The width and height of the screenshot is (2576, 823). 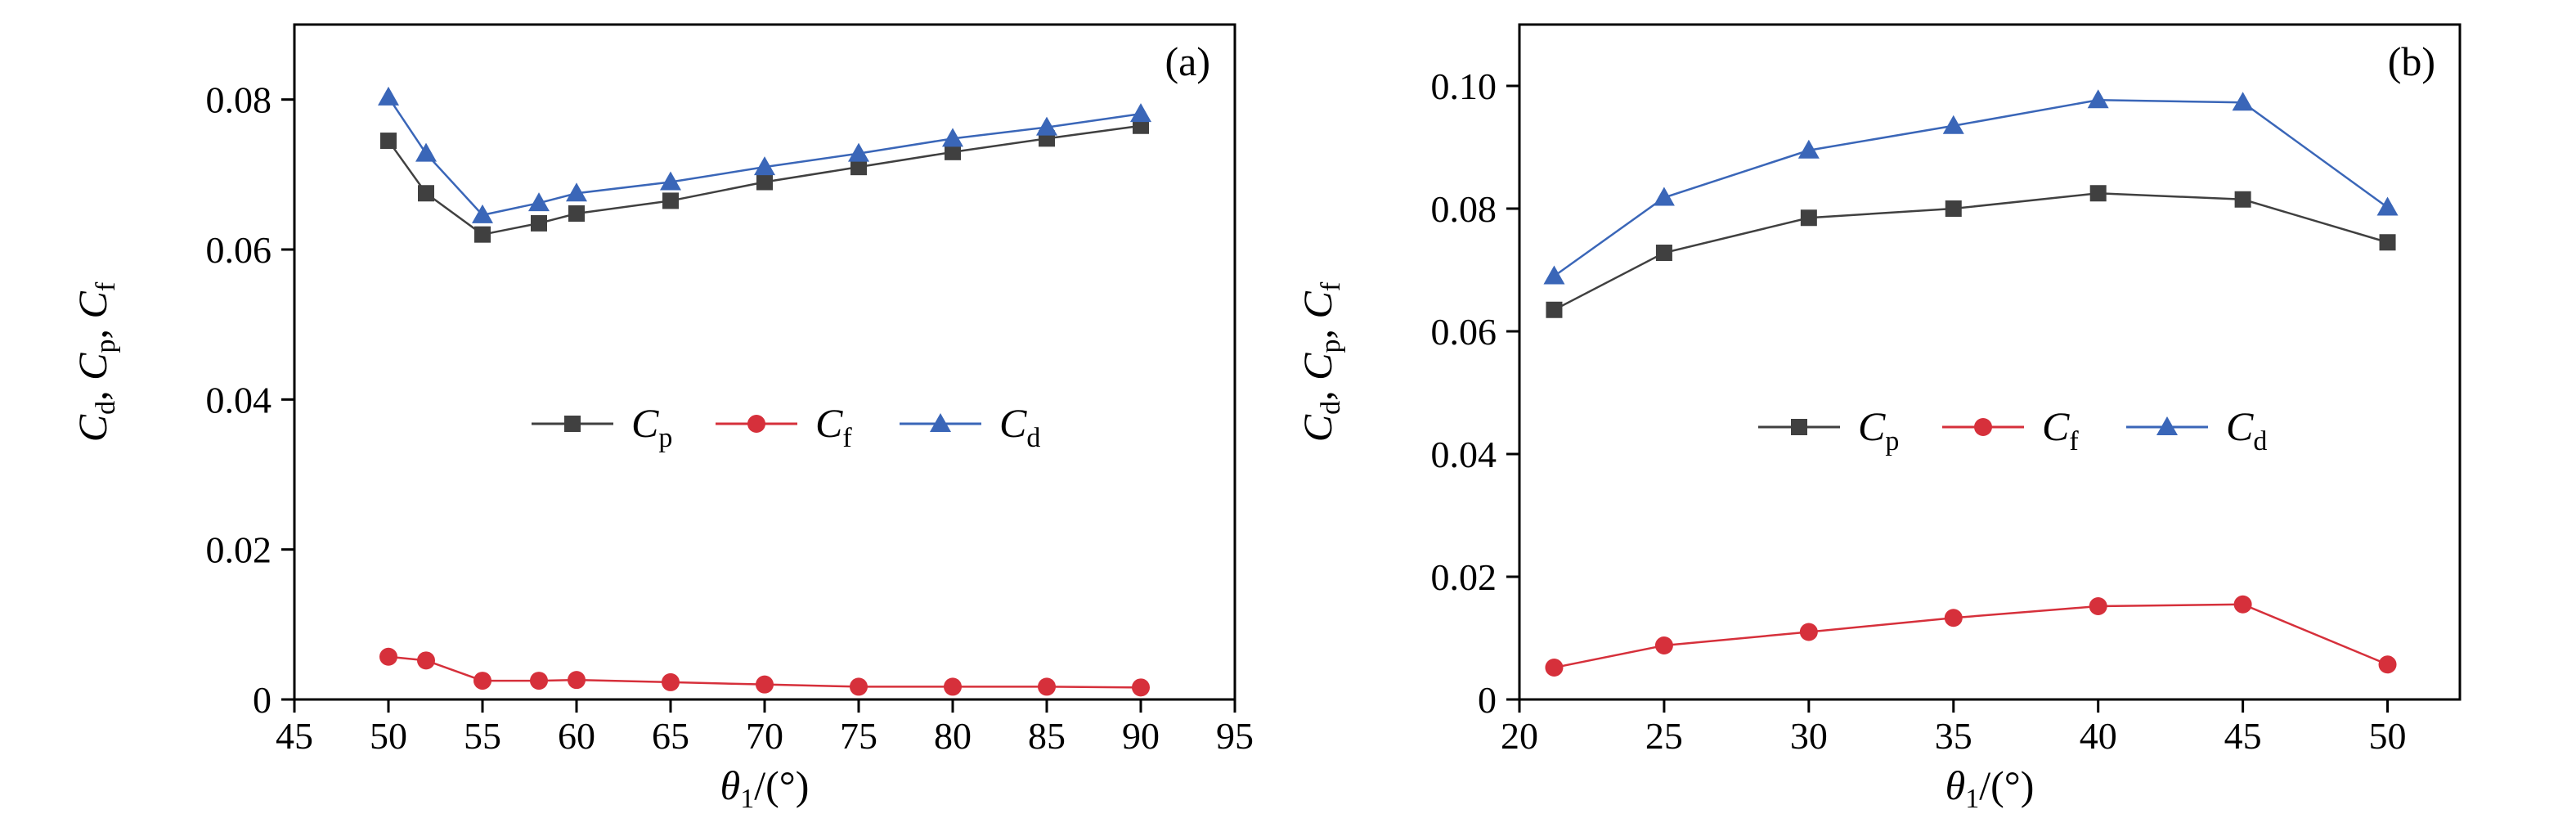 What do you see at coordinates (388, 736) in the screenshot?
I see `x-tick-label: 50` at bounding box center [388, 736].